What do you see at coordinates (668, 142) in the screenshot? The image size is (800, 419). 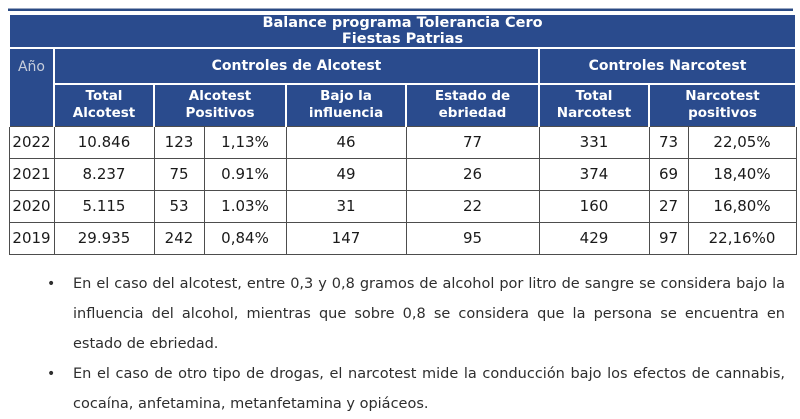 I see `cell-narcotest-positivos: 73` at bounding box center [668, 142].